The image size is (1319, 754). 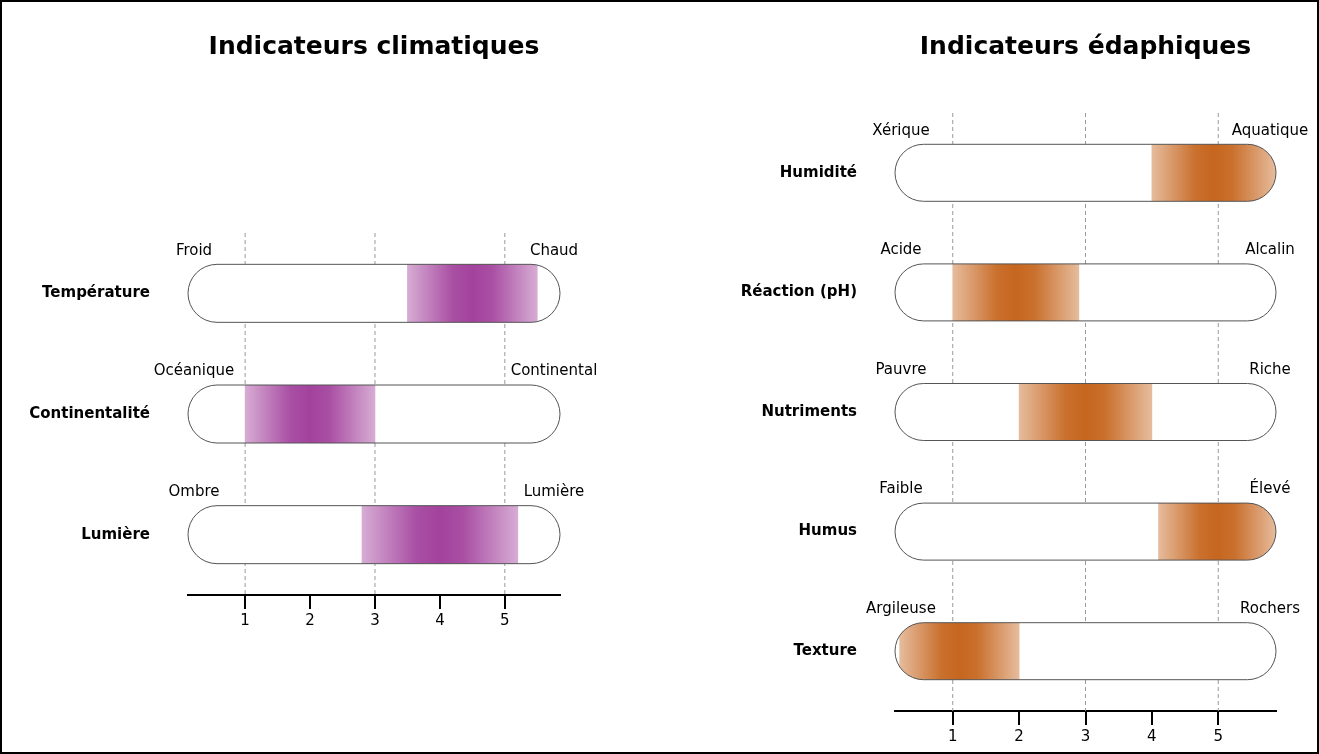 I want to click on annotation: Aquatique, so click(x=1270, y=129).